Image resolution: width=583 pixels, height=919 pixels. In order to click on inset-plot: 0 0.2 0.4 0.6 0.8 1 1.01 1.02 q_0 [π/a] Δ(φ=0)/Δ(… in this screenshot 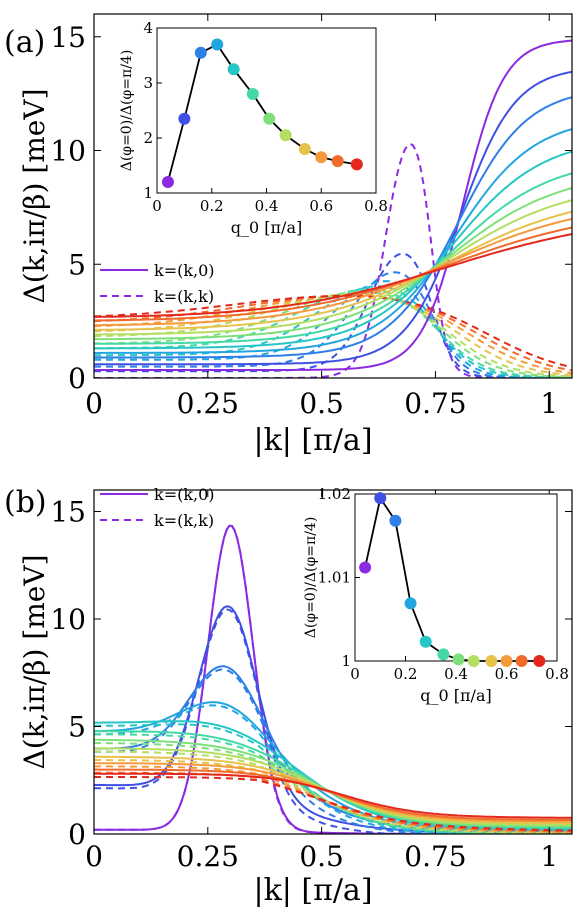, I will do `click(436, 595)`.